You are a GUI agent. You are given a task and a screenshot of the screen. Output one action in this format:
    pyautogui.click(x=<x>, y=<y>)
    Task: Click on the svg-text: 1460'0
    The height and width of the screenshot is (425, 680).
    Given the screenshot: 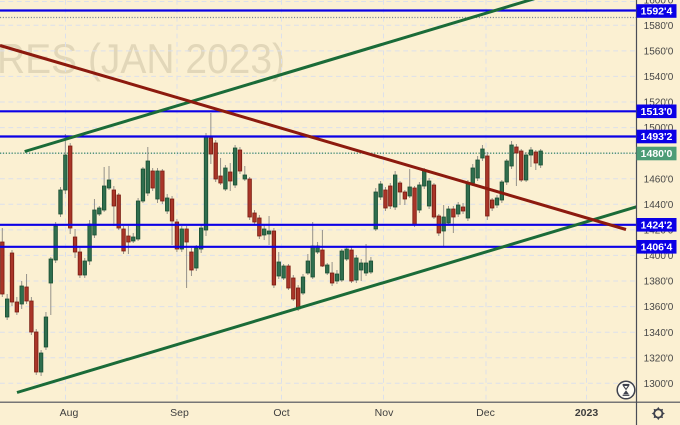 What is the action you would take?
    pyautogui.click(x=659, y=179)
    